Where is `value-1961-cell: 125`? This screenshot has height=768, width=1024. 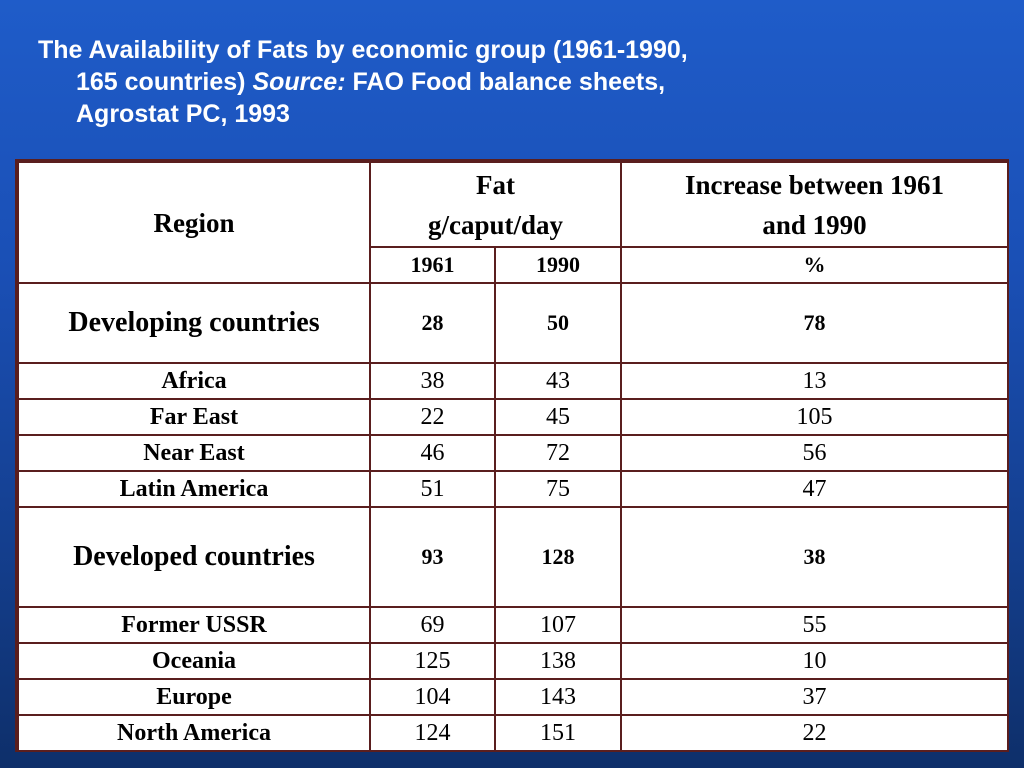 value-1961-cell: 125 is located at coordinates (432, 661).